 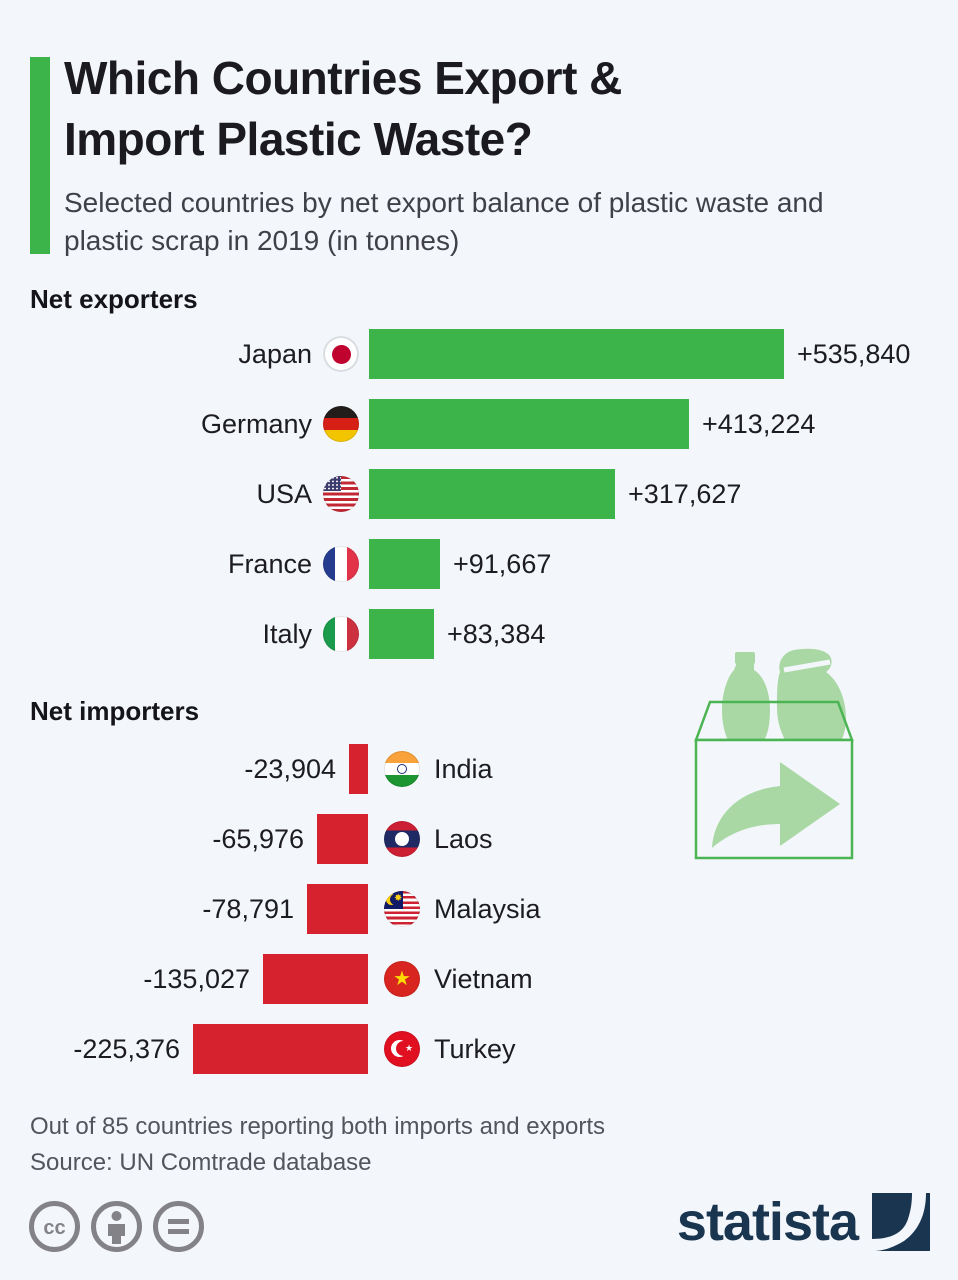 I want to click on bar-row-usa: USA +317,627, so click(x=479, y=494).